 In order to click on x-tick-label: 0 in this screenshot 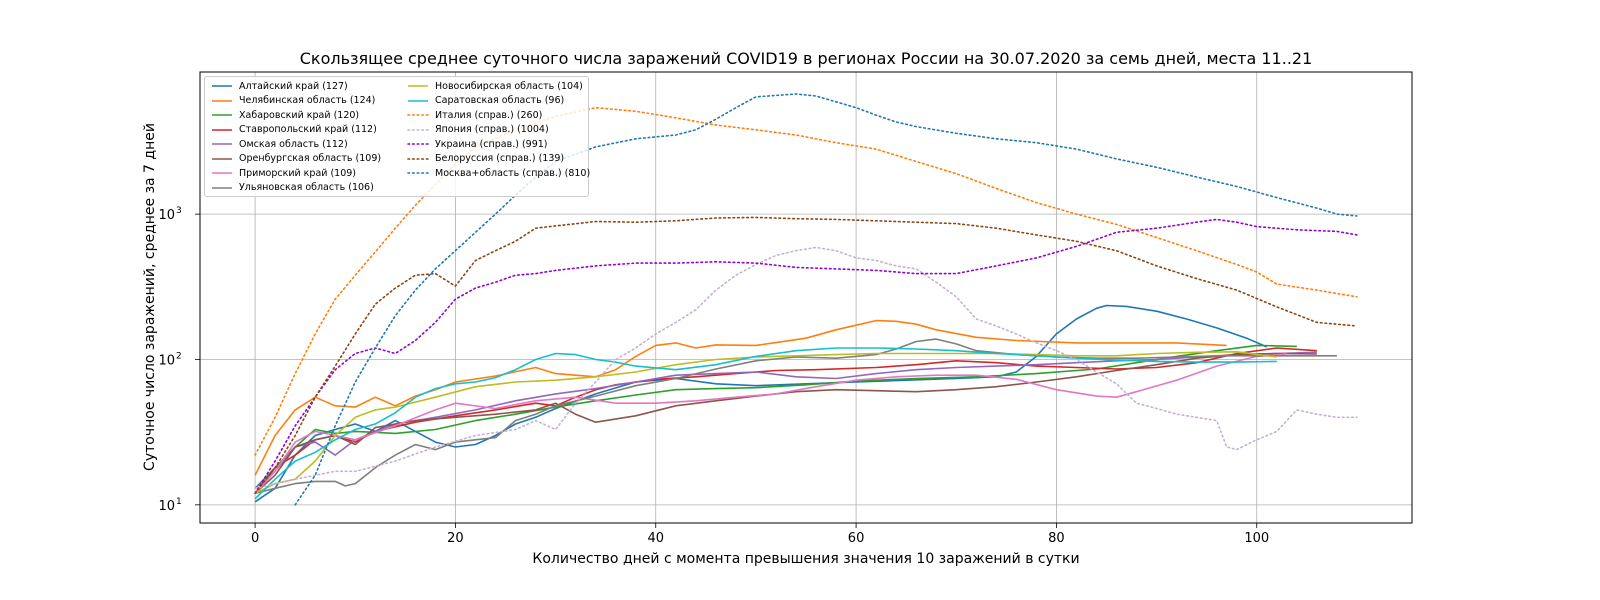, I will do `click(255, 538)`.